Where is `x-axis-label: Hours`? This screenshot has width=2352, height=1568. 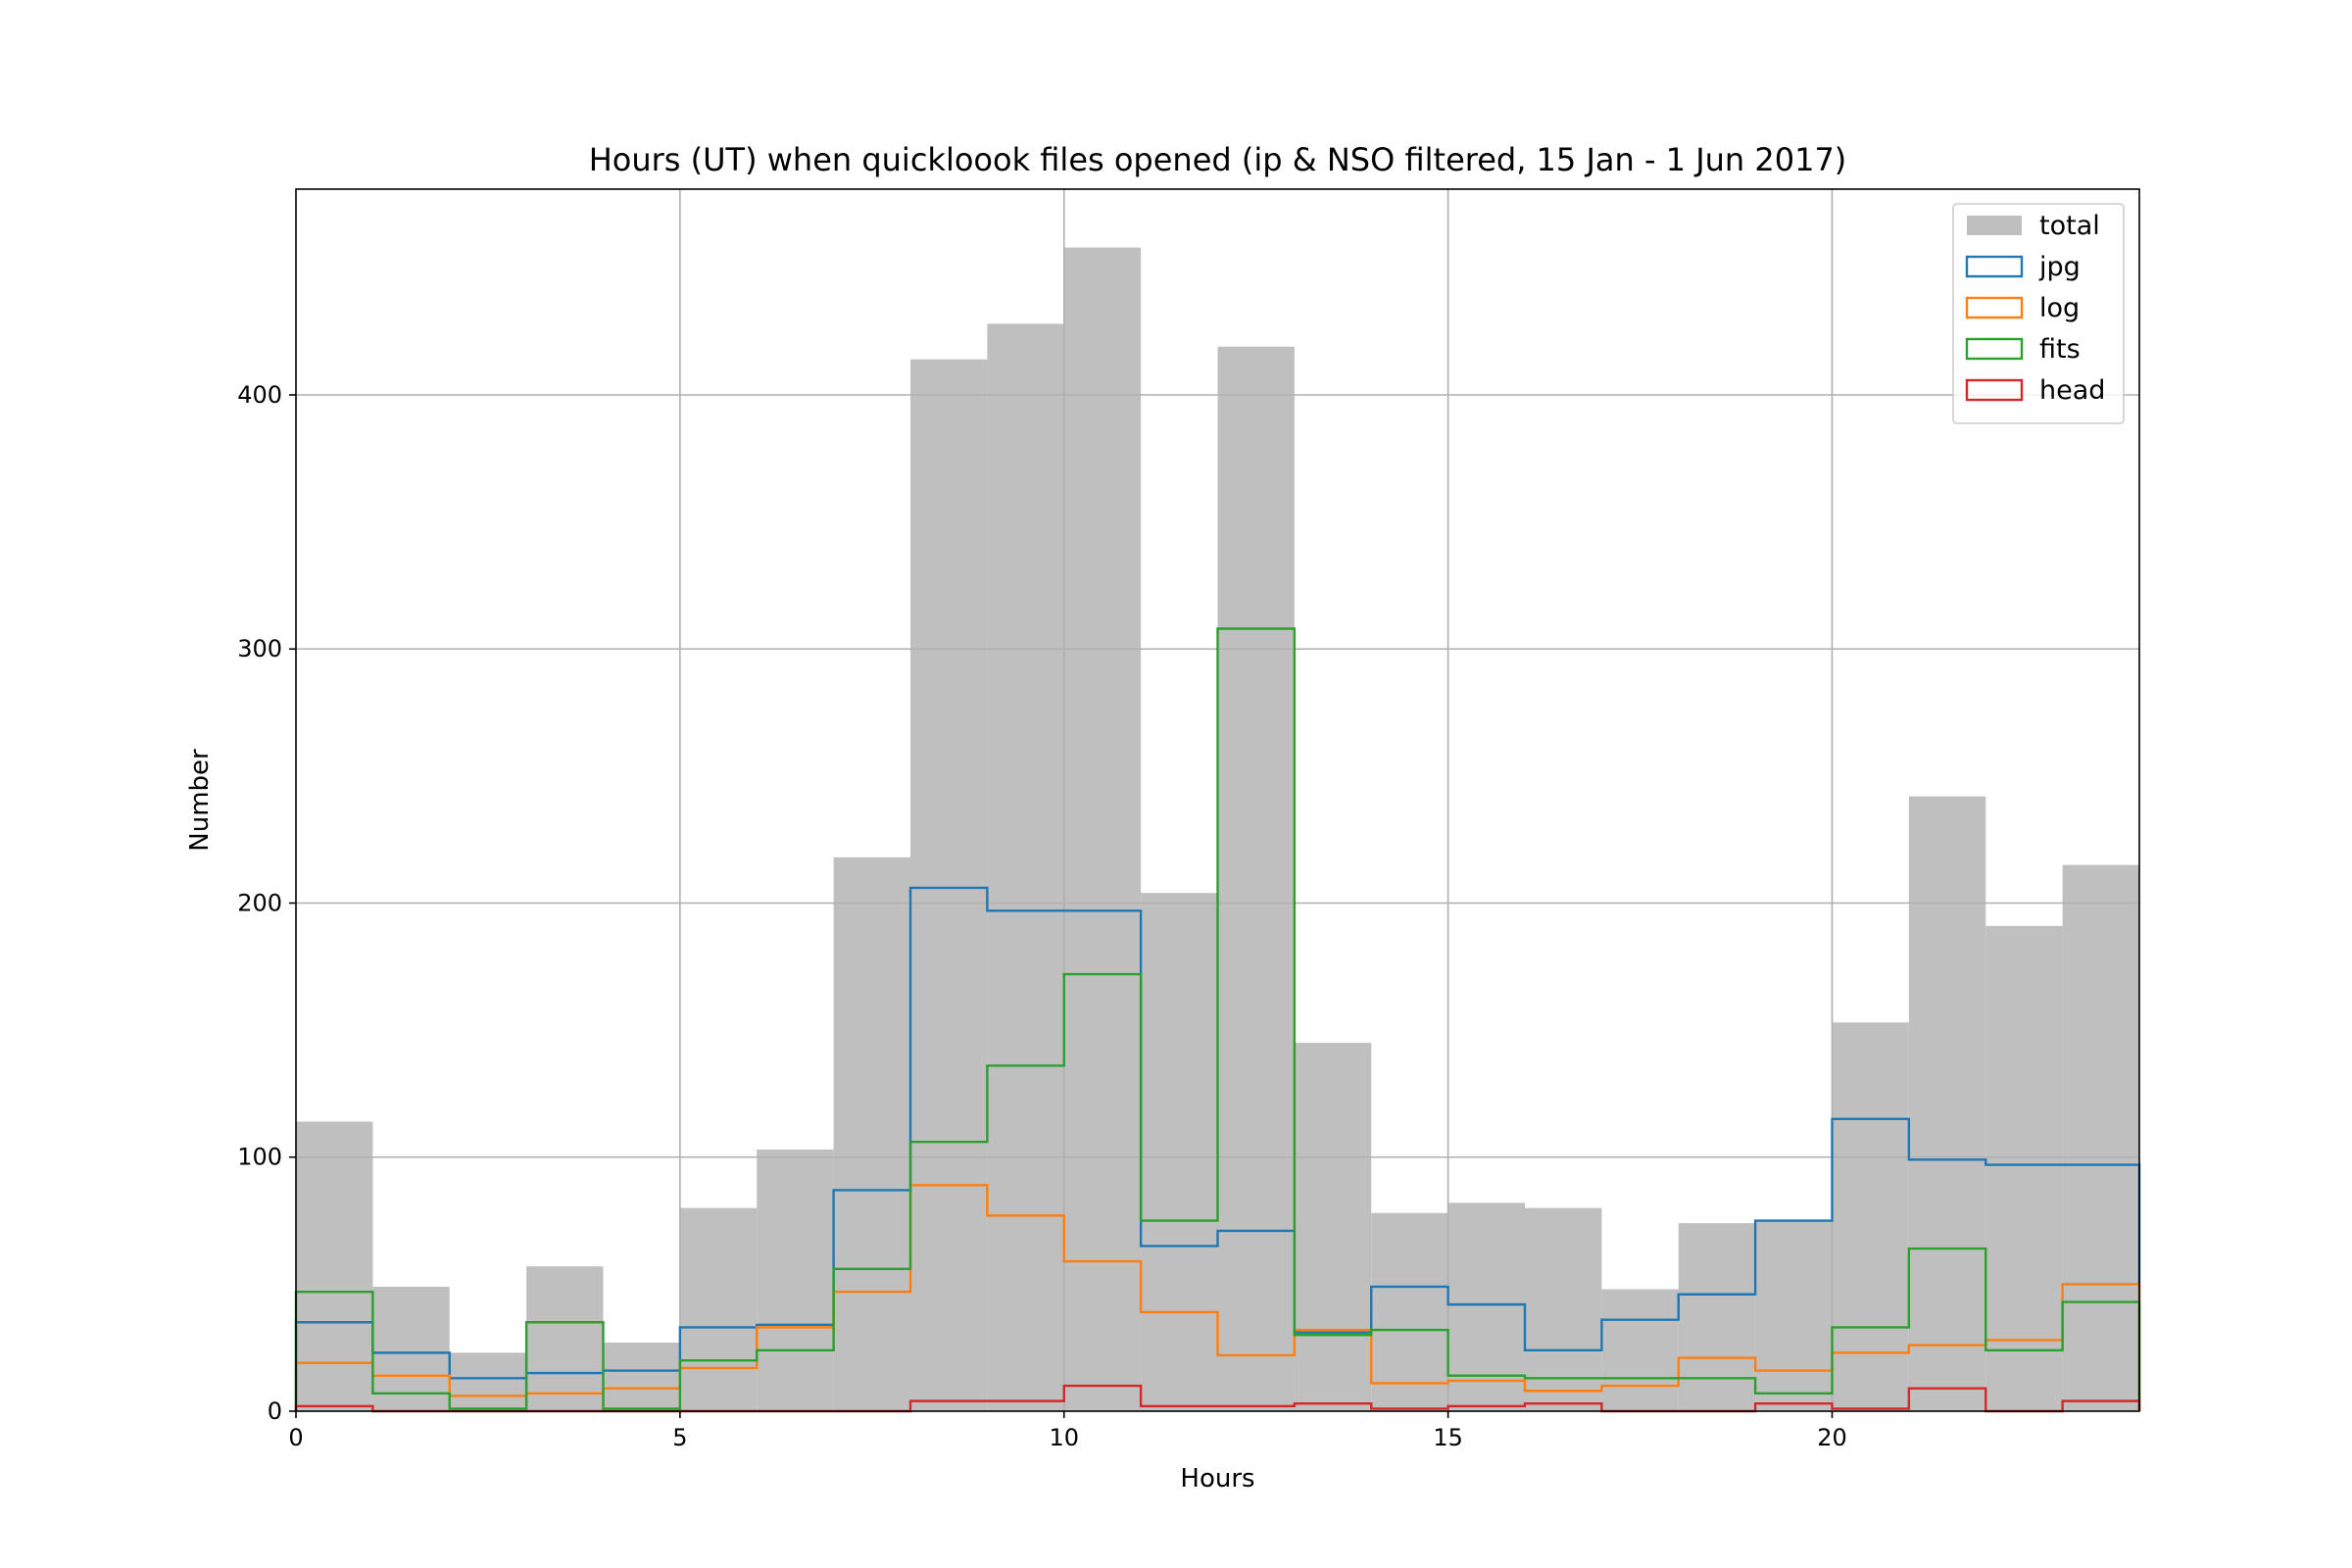
x-axis-label: Hours is located at coordinates (1217, 1479).